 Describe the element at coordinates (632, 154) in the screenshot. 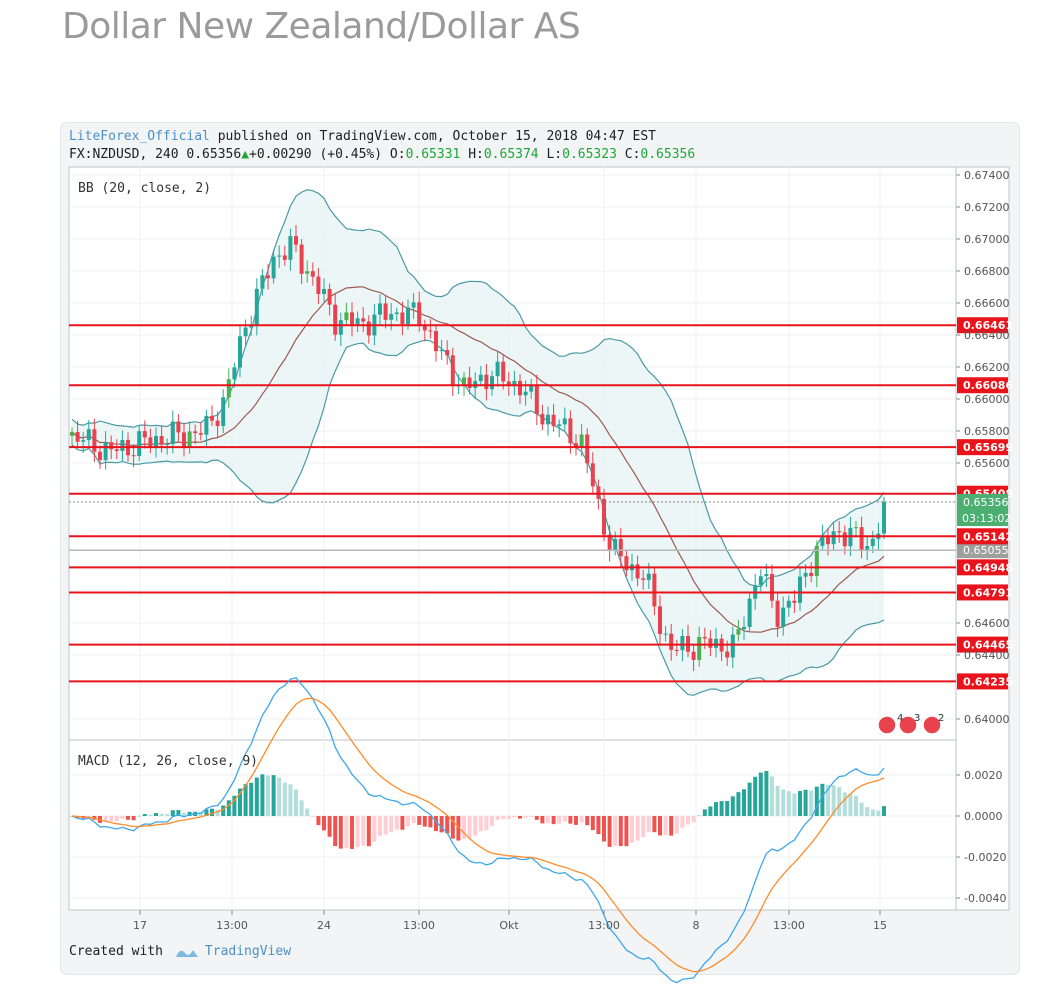

I see `close-label: C:` at that location.